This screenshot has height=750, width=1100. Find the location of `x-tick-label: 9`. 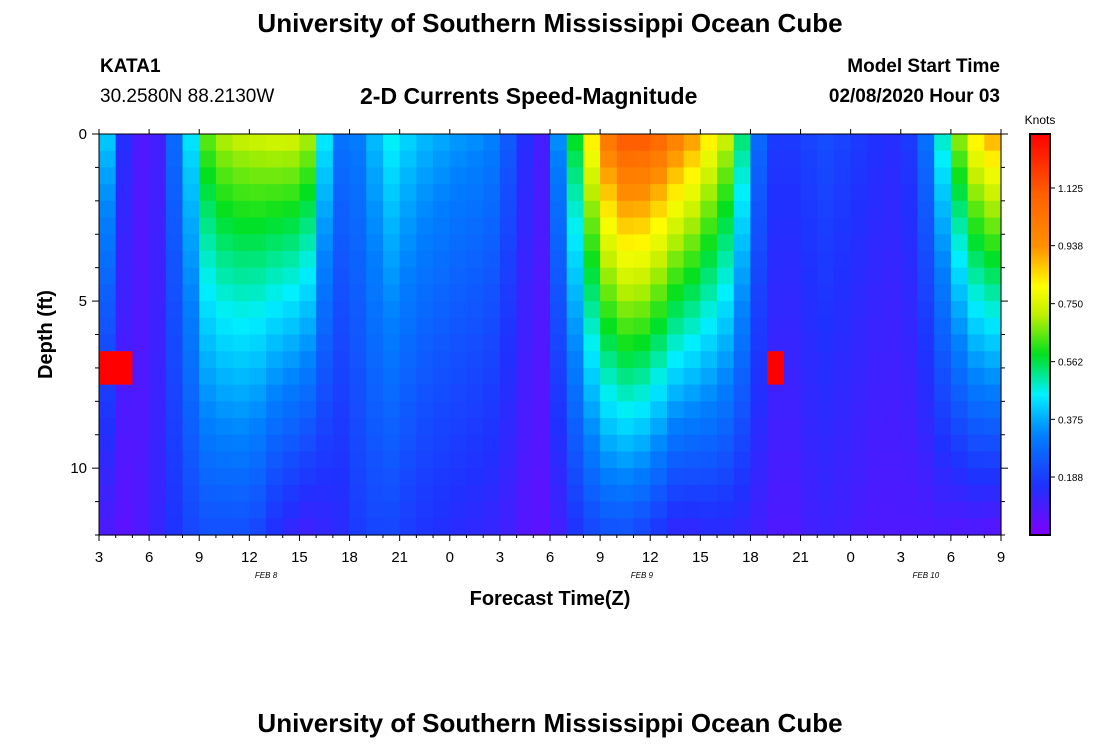

x-tick-label: 9 is located at coordinates (1001, 557).